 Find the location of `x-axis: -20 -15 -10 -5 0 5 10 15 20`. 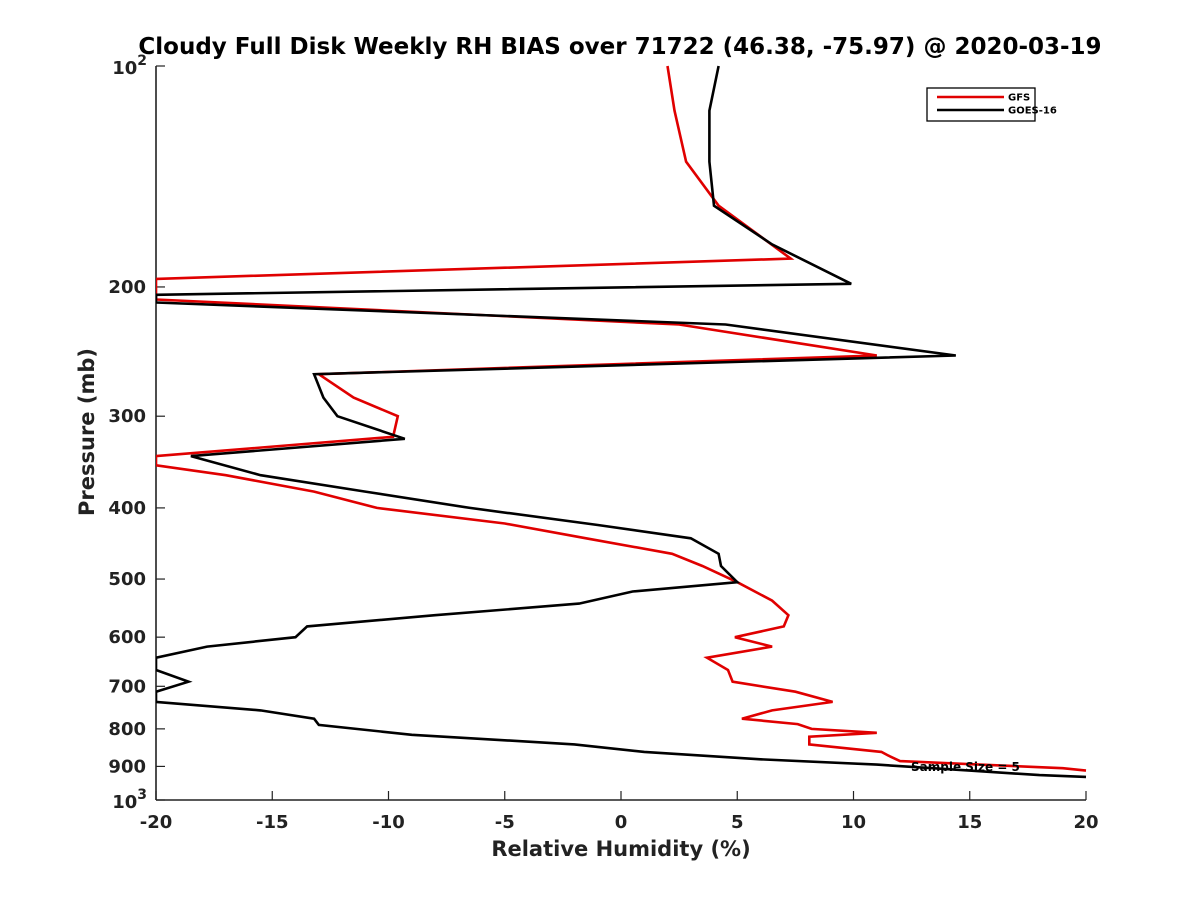

x-axis: -20 -15 -10 -5 0 5 10 15 20 is located at coordinates (619, 812).